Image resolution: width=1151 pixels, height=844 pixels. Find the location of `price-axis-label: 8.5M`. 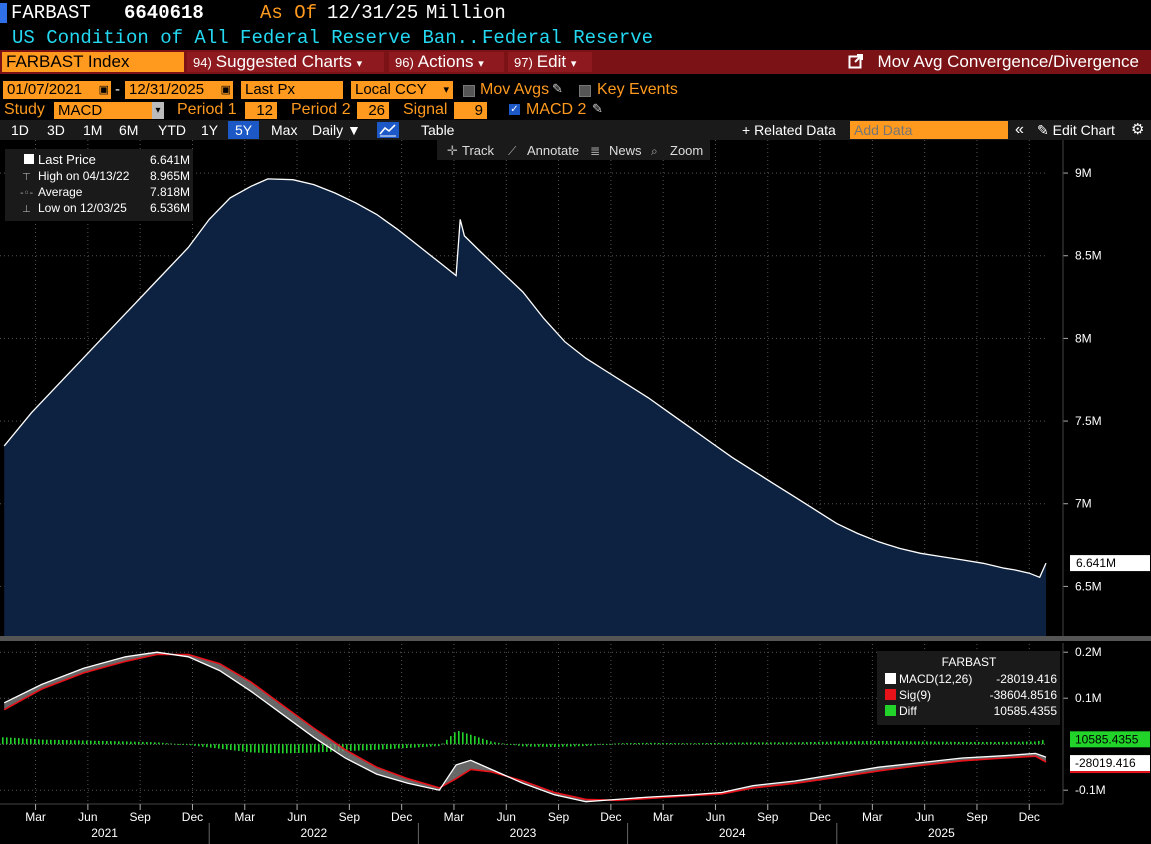

price-axis-label: 8.5M is located at coordinates (1088, 256).